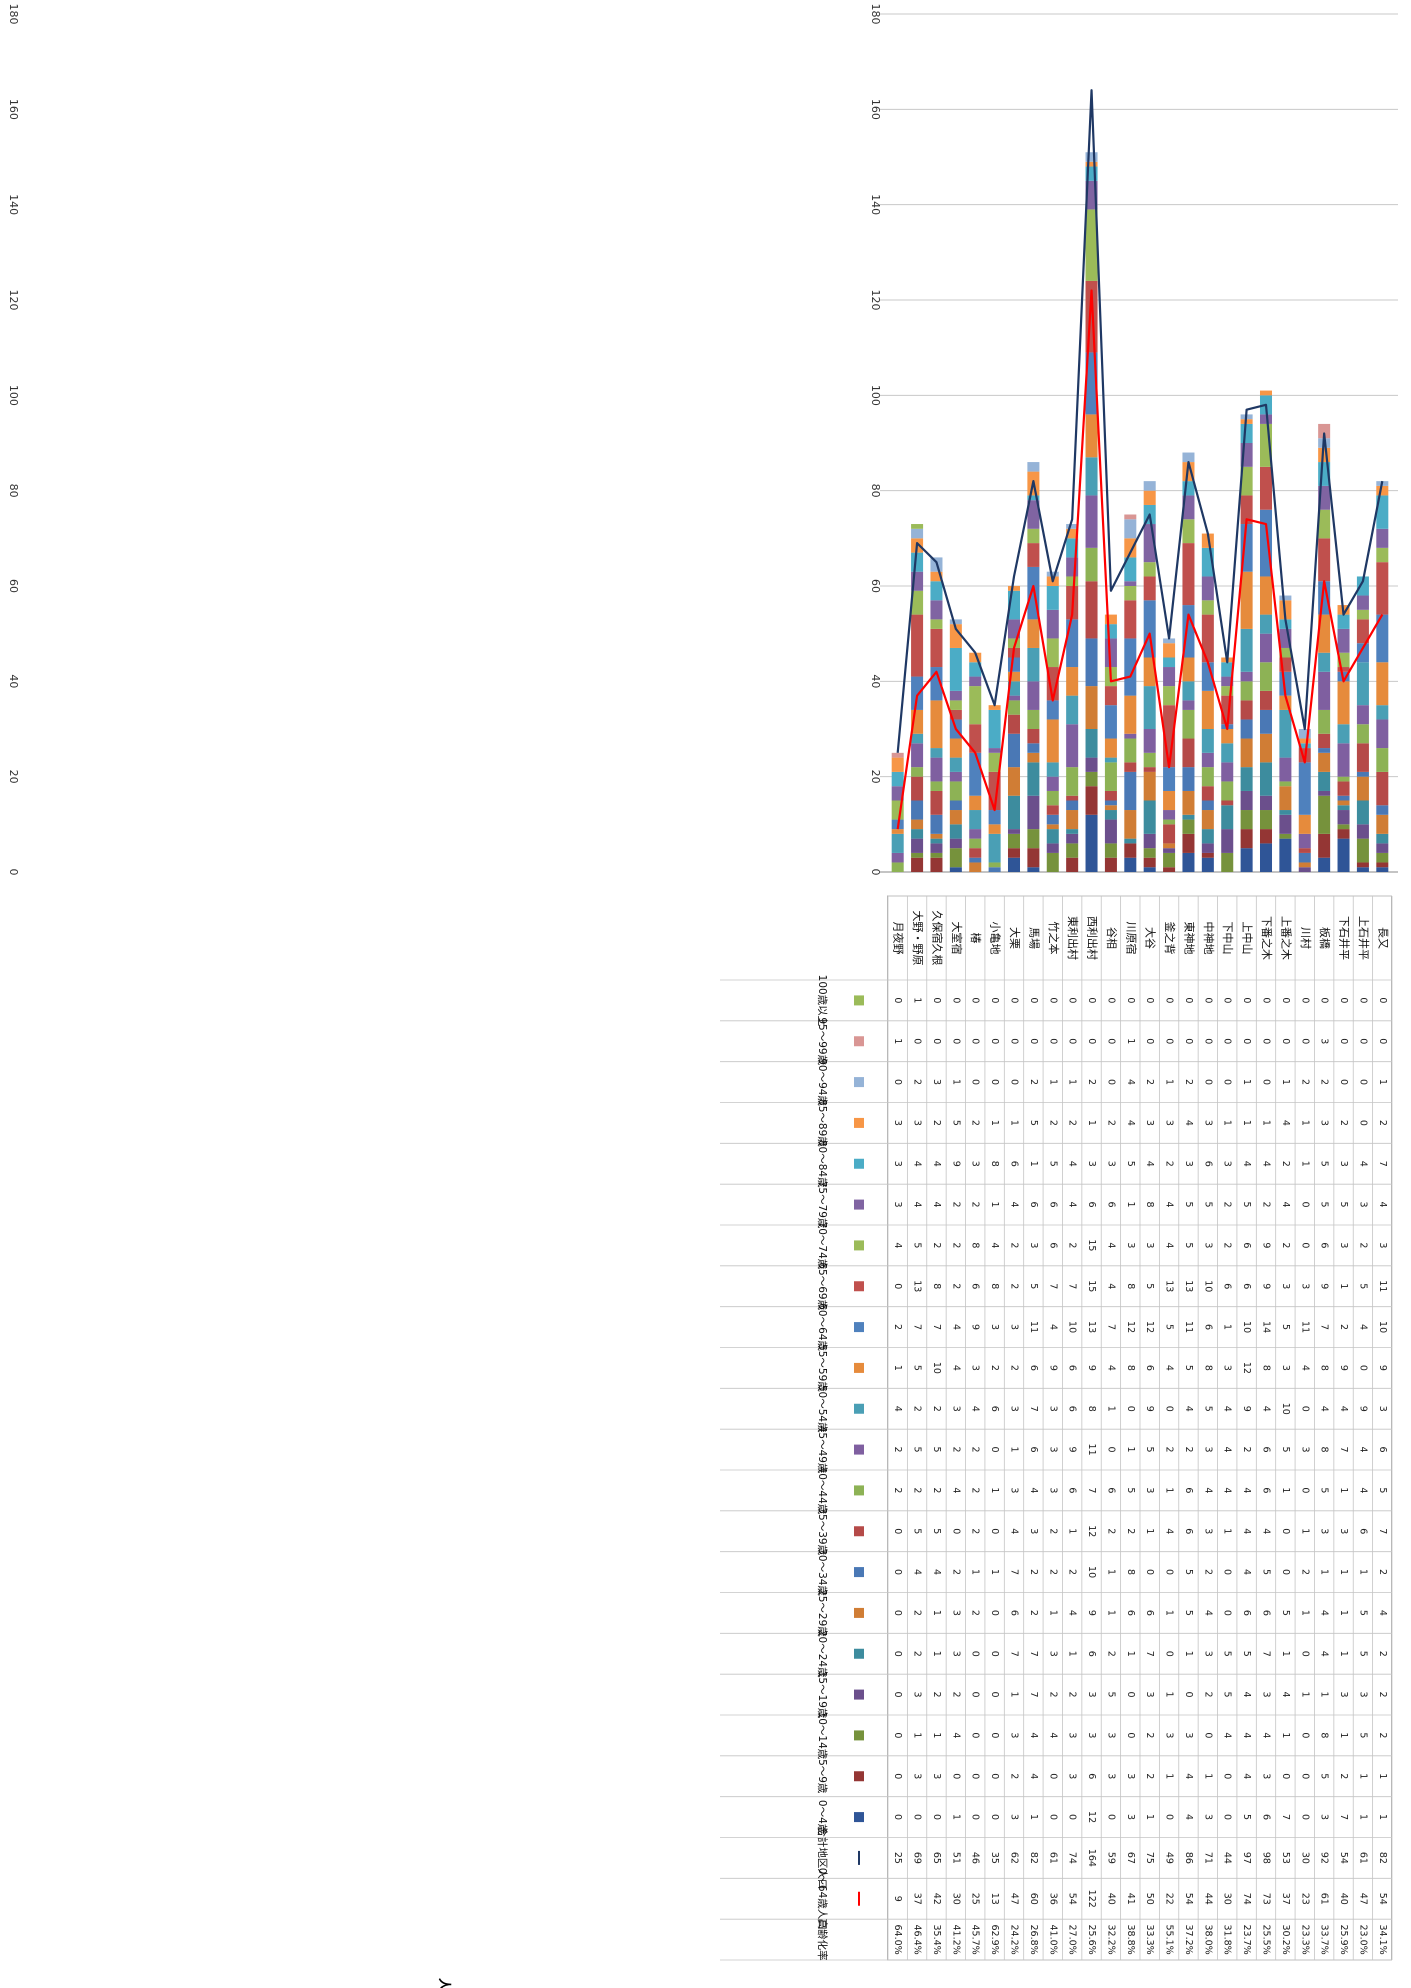  Describe the element at coordinates (1110, 1858) in the screenshot. I see `table-cell: 59` at that location.